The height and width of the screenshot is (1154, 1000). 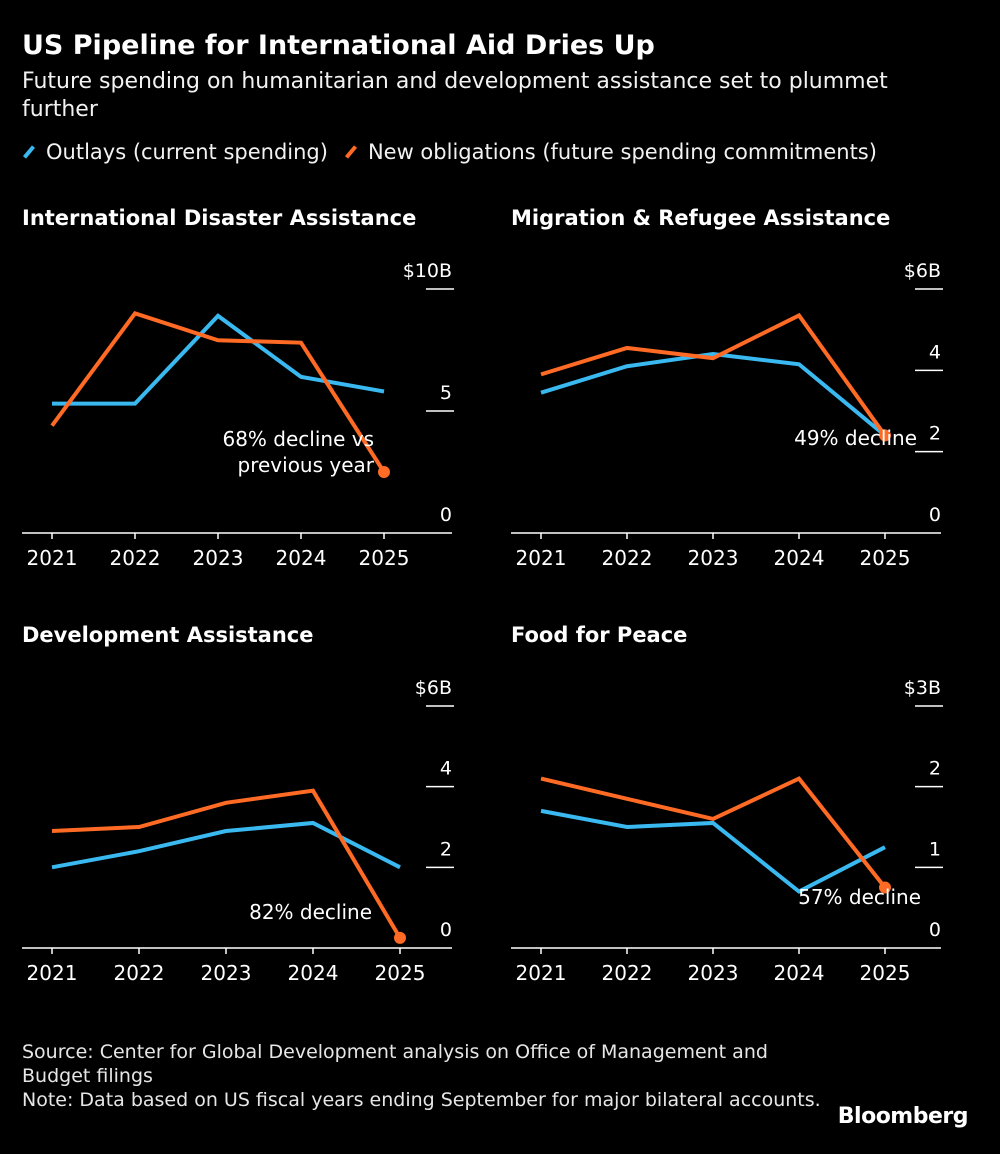 I want to click on annotation-text: 68% decline vs, so click(x=298, y=439).